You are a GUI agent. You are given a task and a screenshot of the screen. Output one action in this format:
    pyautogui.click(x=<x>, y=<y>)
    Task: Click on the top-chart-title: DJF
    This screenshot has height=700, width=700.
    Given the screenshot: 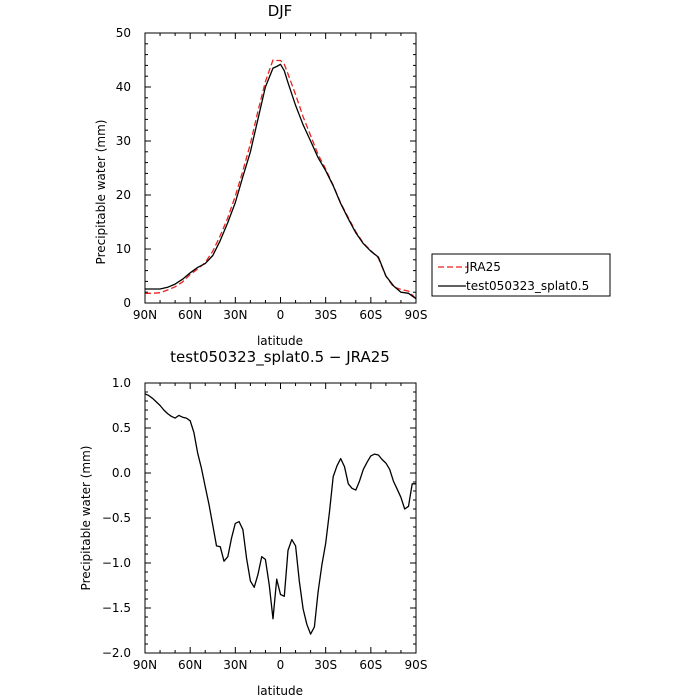 What is the action you would take?
    pyautogui.click(x=280, y=11)
    